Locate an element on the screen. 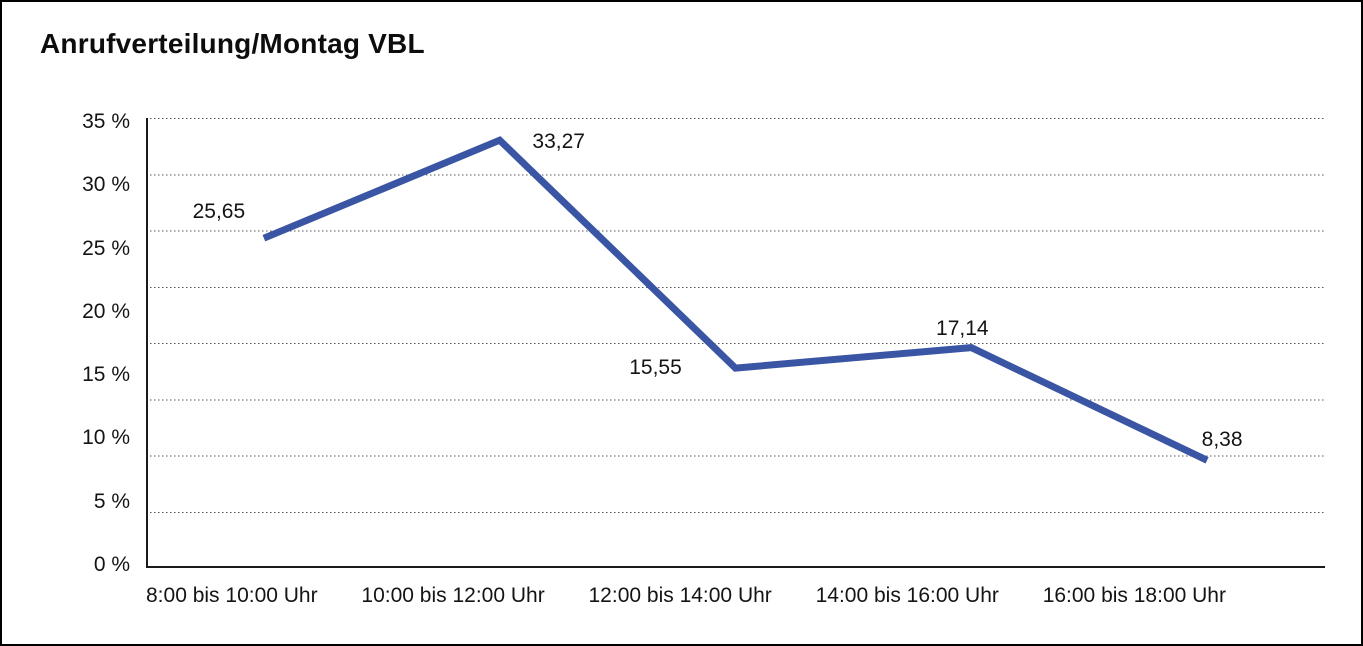  x-tick-label: 8:00 bis 10:00 Uhr is located at coordinates (232, 595).